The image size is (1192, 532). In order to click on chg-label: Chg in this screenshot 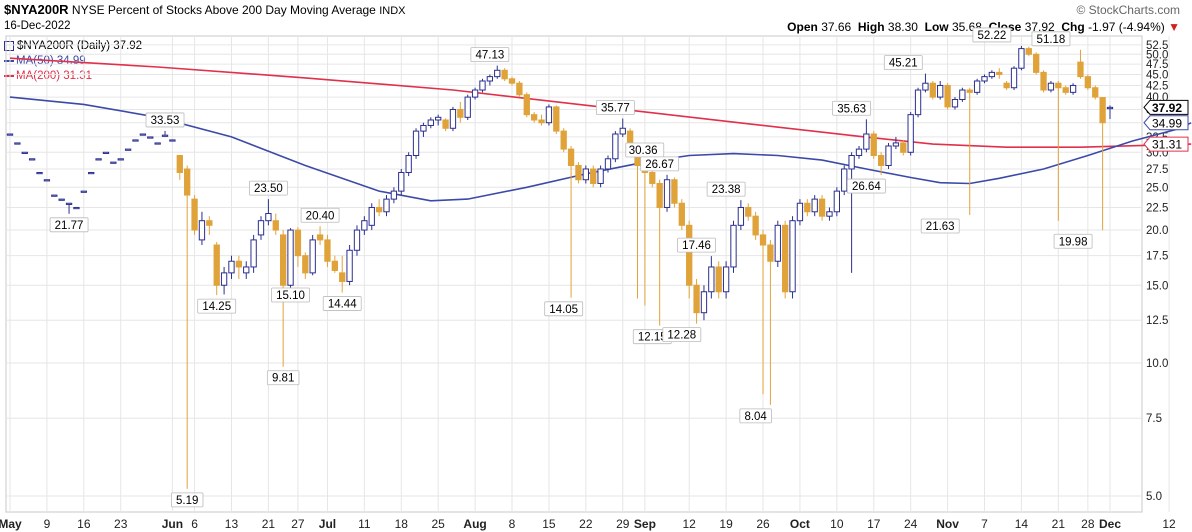, I will do `click(1073, 27)`.